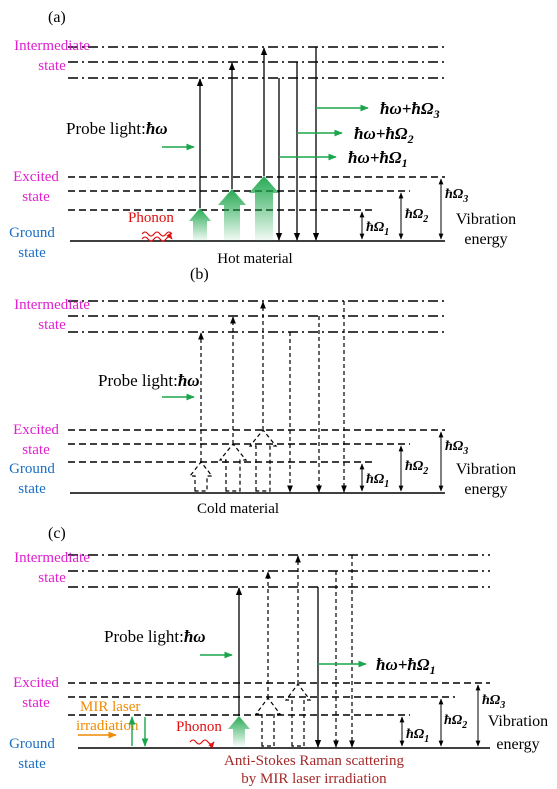  Describe the element at coordinates (314, 779) in the screenshot. I see `panel-c-caption-2: by MIR laser irradiation` at that location.